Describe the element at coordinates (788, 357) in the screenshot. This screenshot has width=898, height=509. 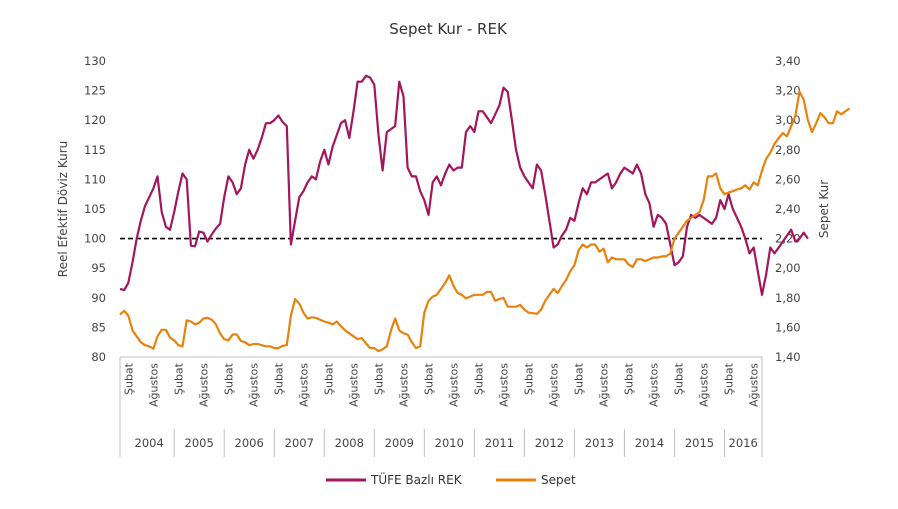
I see `y-right-tick-label: 1,40` at that location.